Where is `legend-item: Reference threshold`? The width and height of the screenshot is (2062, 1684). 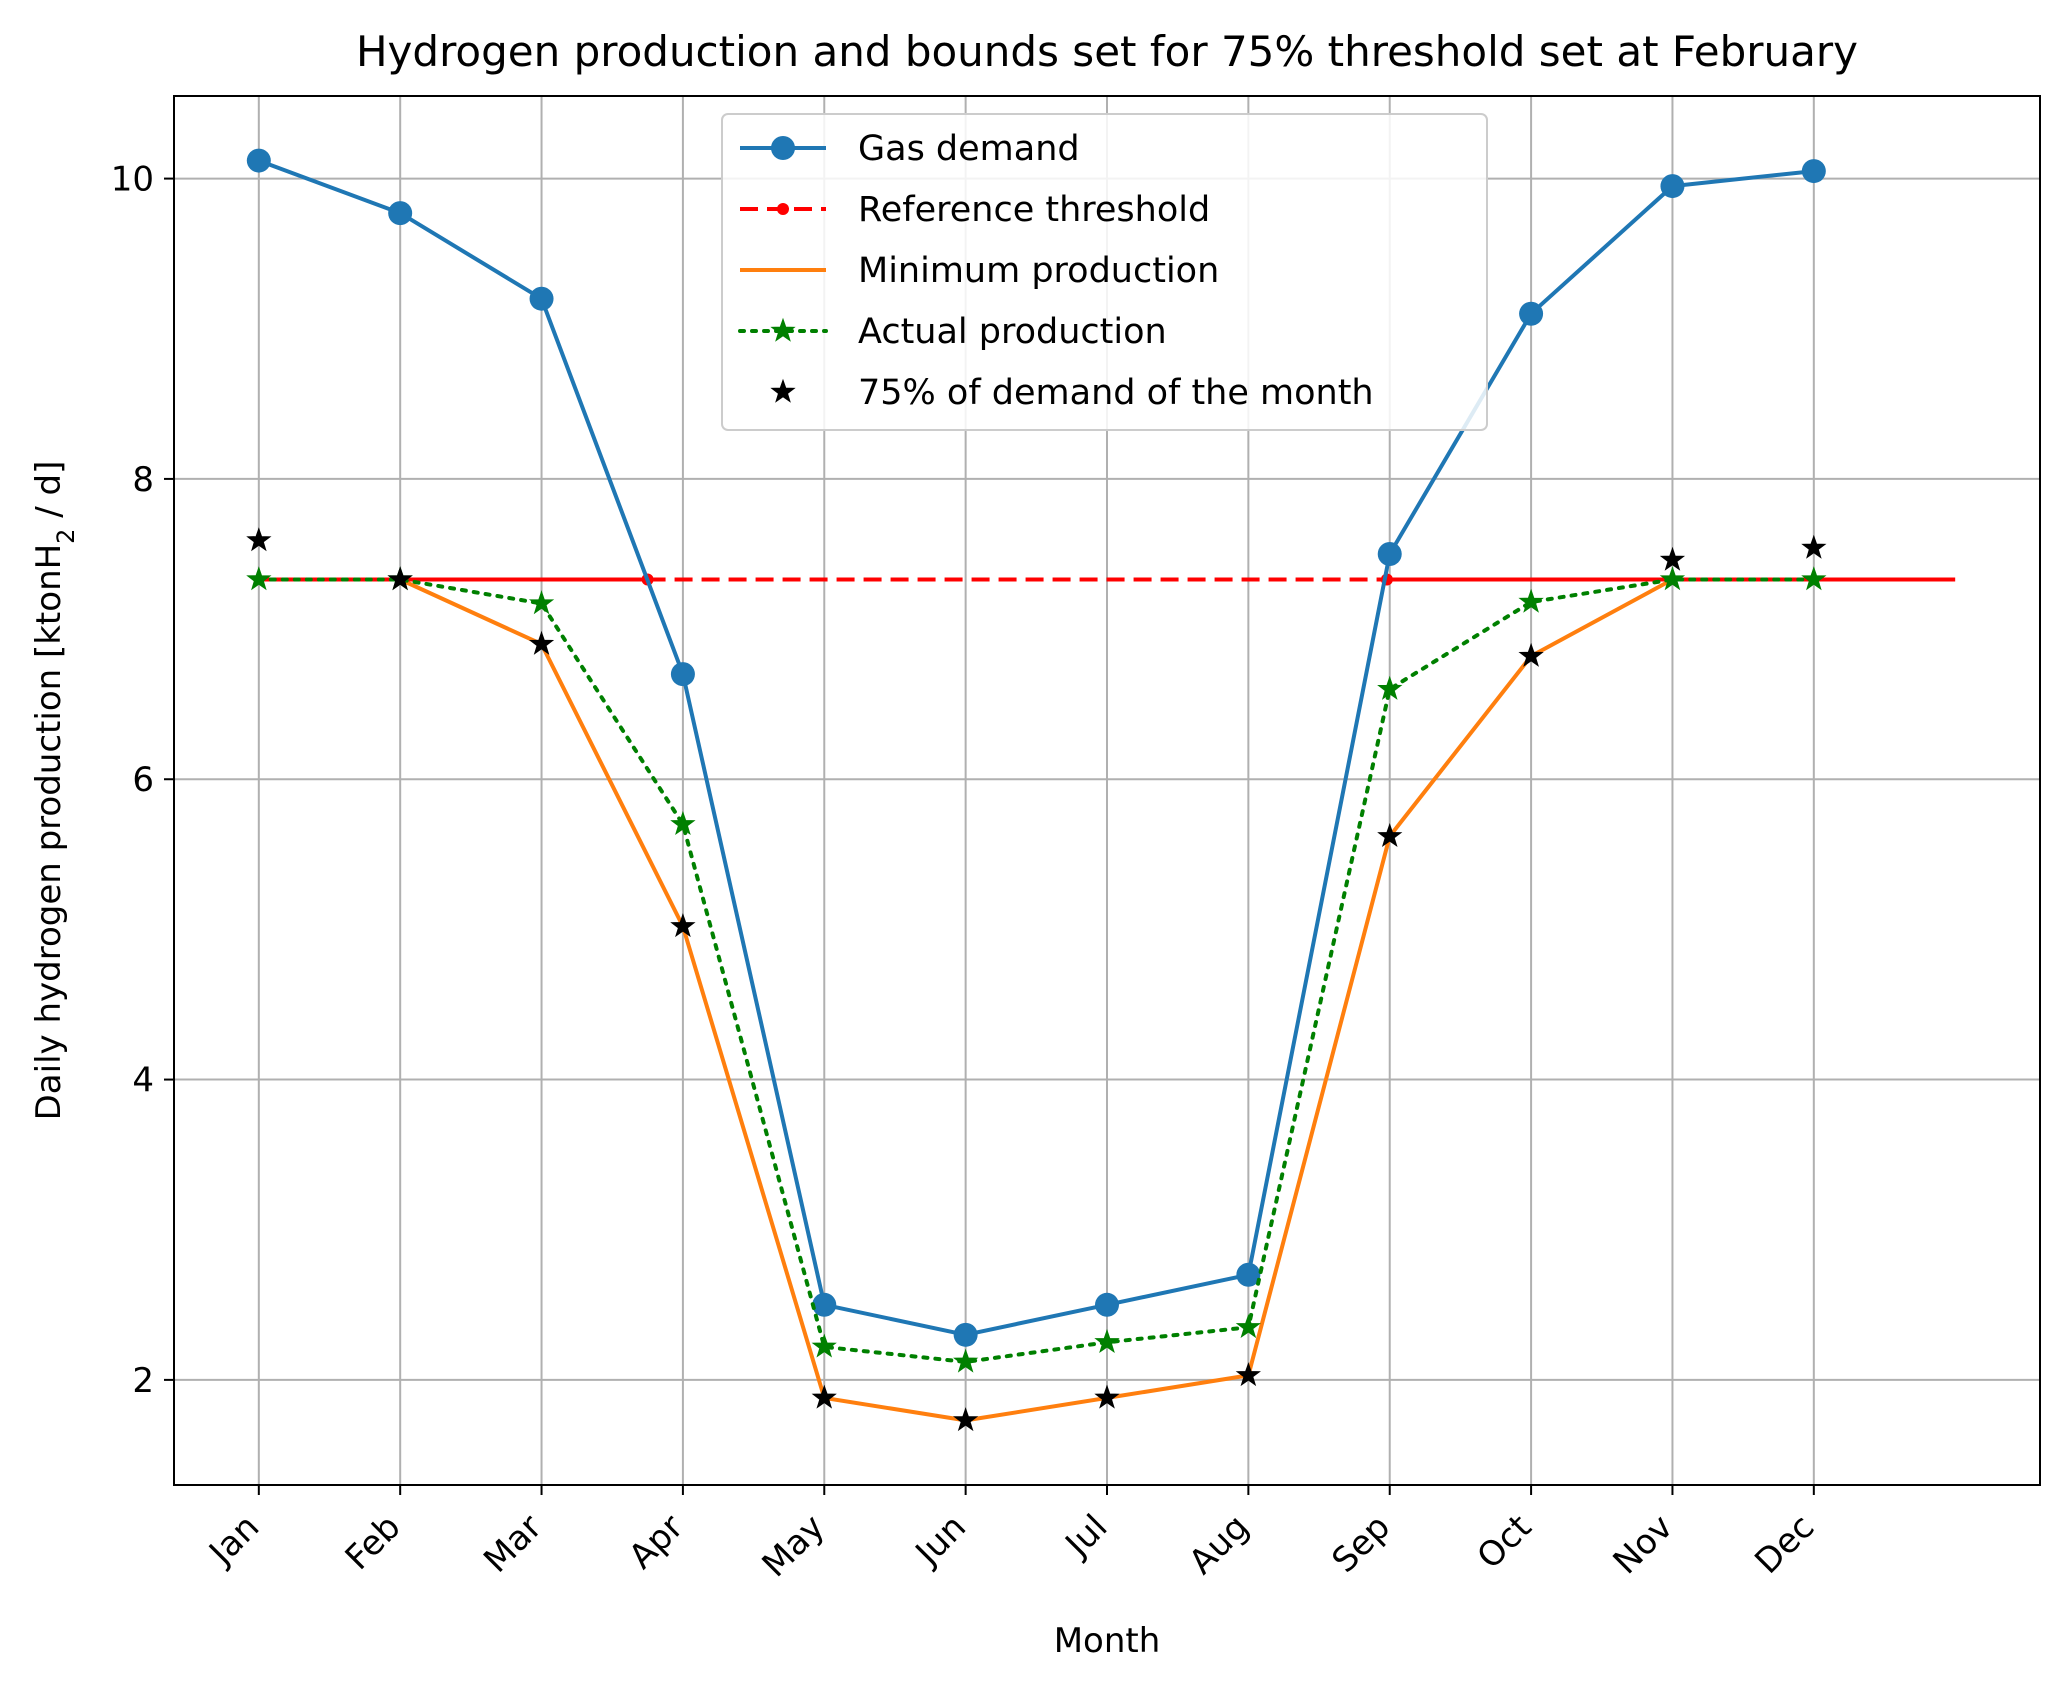
legend-item: Reference threshold is located at coordinates (975, 210).